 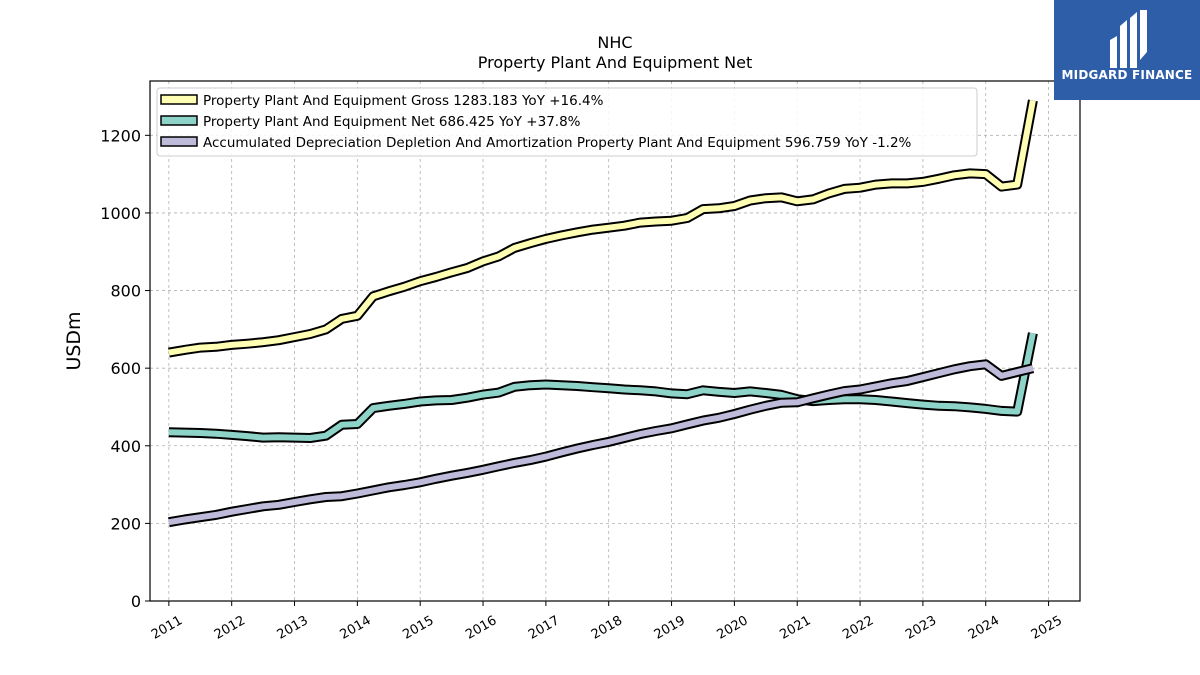 I want to click on x-tick-label: 2024, so click(x=984, y=628).